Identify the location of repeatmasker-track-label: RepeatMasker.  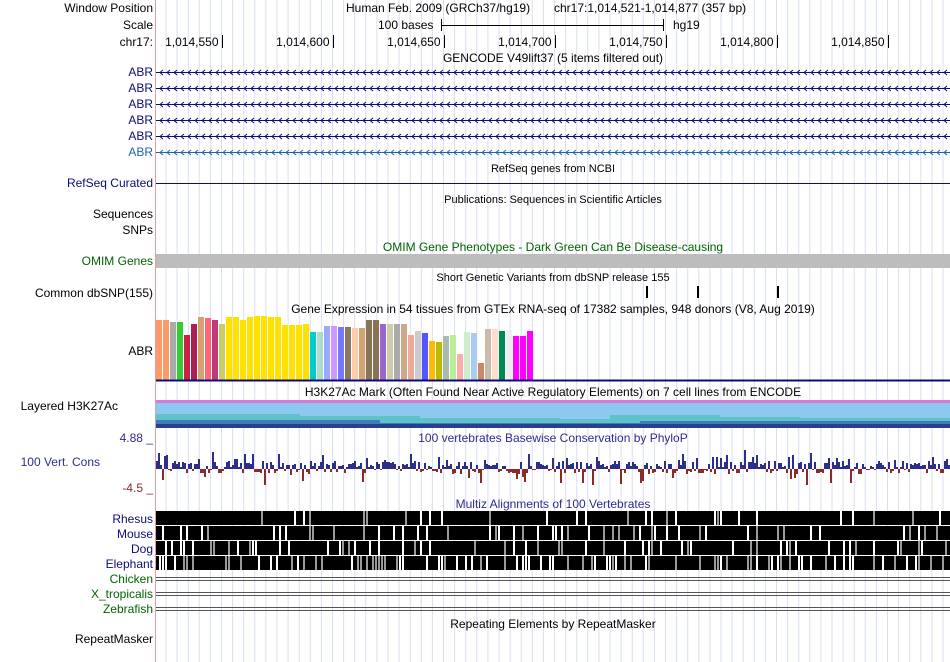
(113, 639).